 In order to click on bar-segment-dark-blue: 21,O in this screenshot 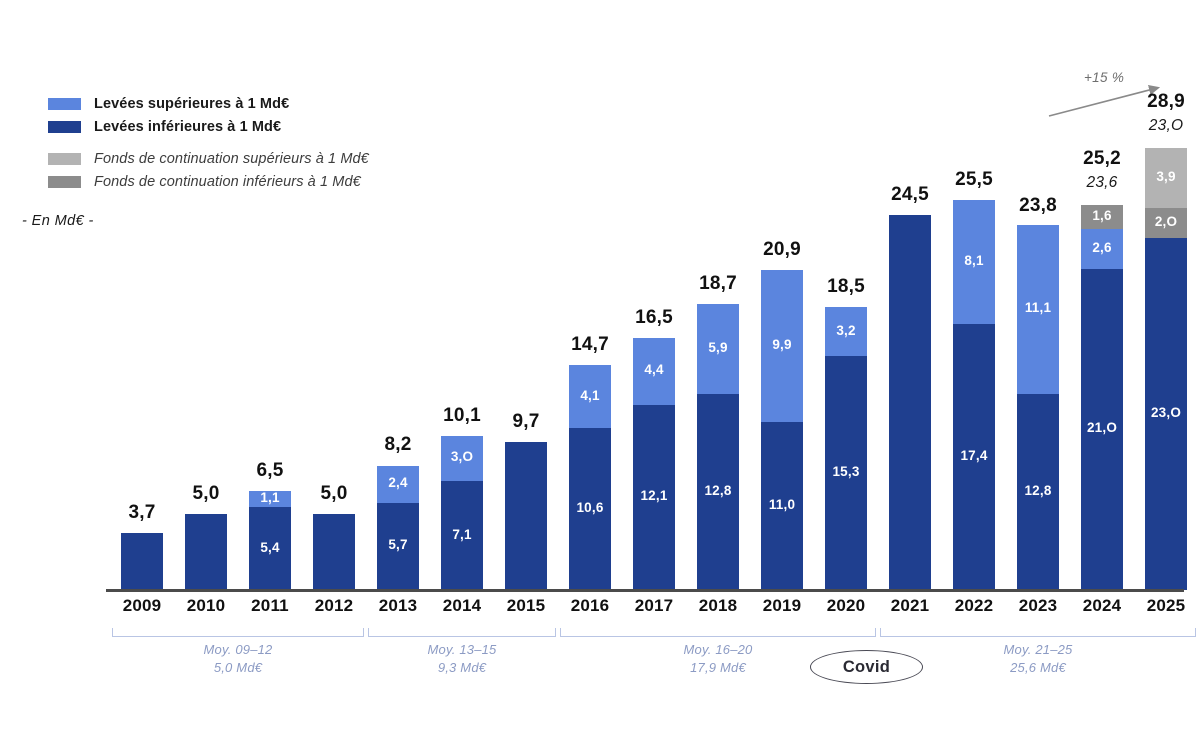, I will do `click(1102, 429)`.